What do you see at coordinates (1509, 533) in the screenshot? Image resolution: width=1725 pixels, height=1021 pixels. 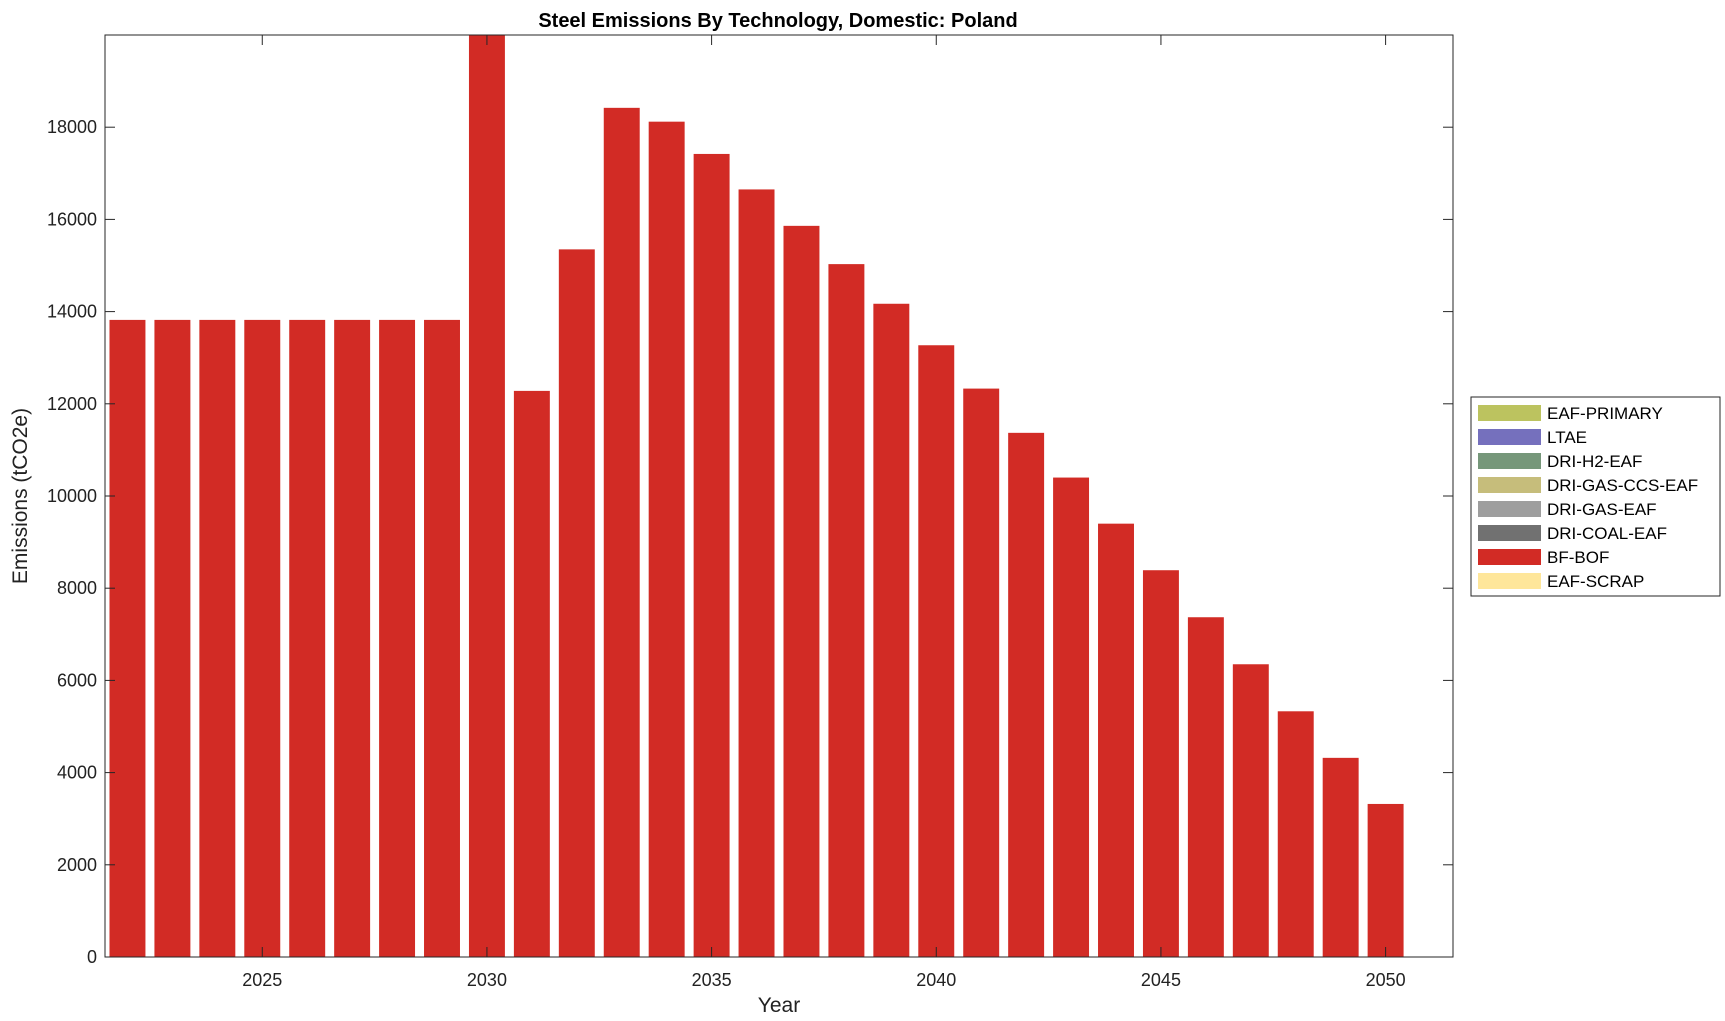 I see `legend-swatch-dri-coal-eaf` at bounding box center [1509, 533].